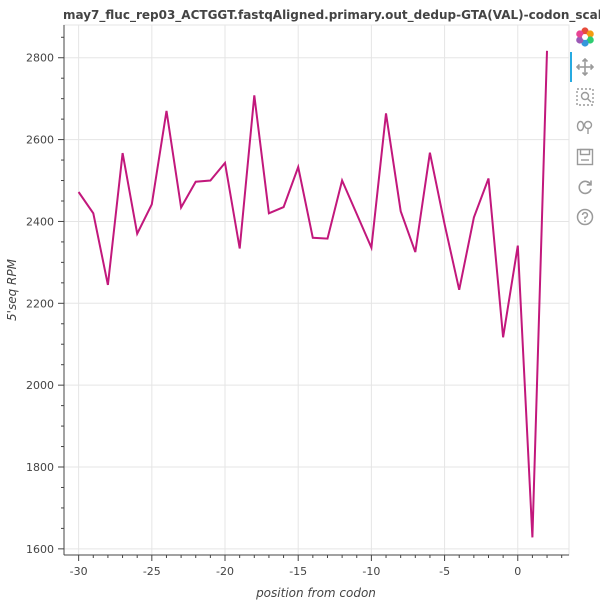  Describe the element at coordinates (40, 221) in the screenshot. I see `y-tick-label: 2400` at that location.